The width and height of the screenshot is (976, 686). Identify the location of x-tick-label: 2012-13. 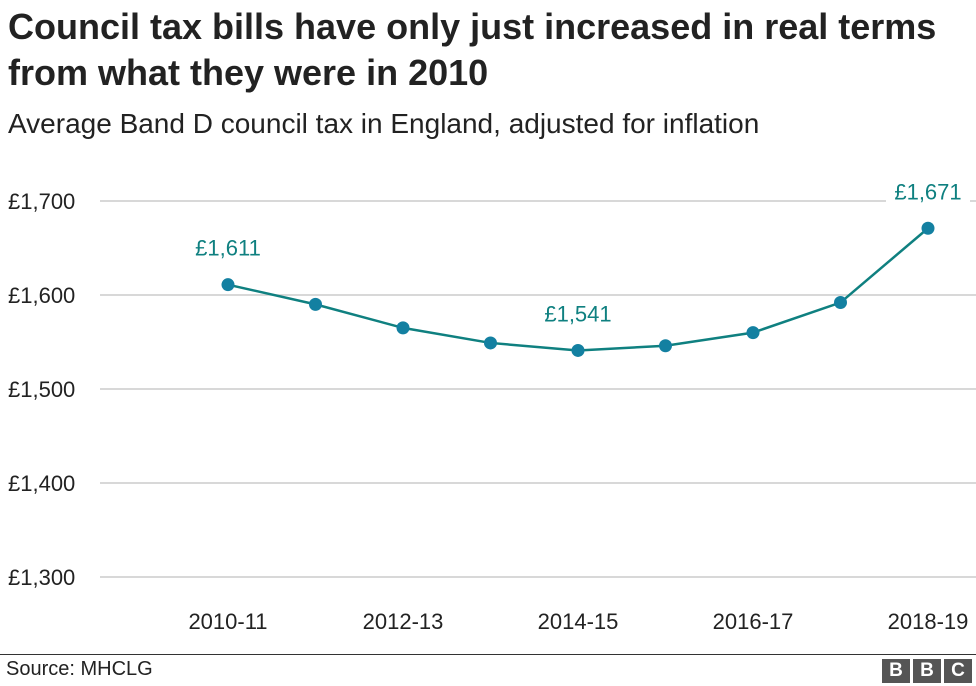
(403, 621).